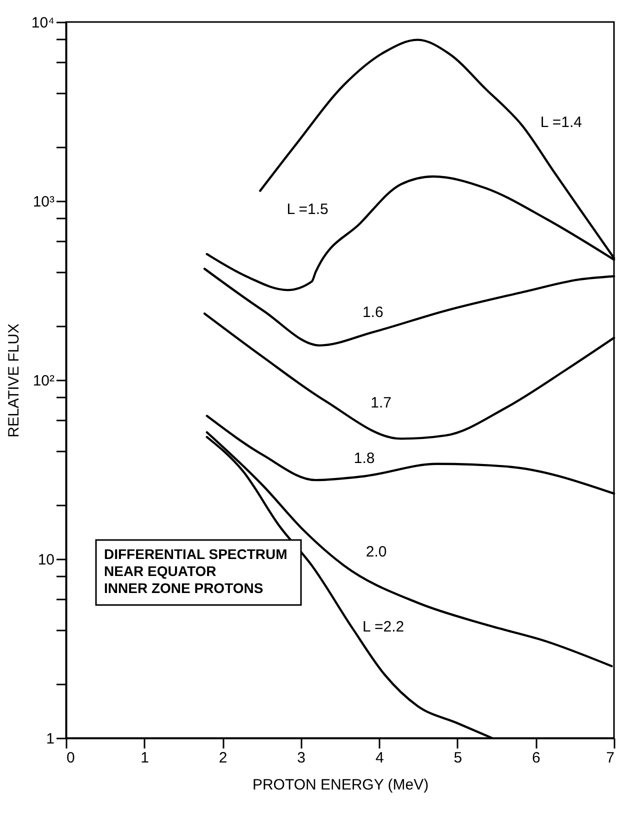  Describe the element at coordinates (340, 785) in the screenshot. I see `x-axis-title: PROTON ENERGY (MeV)` at that location.